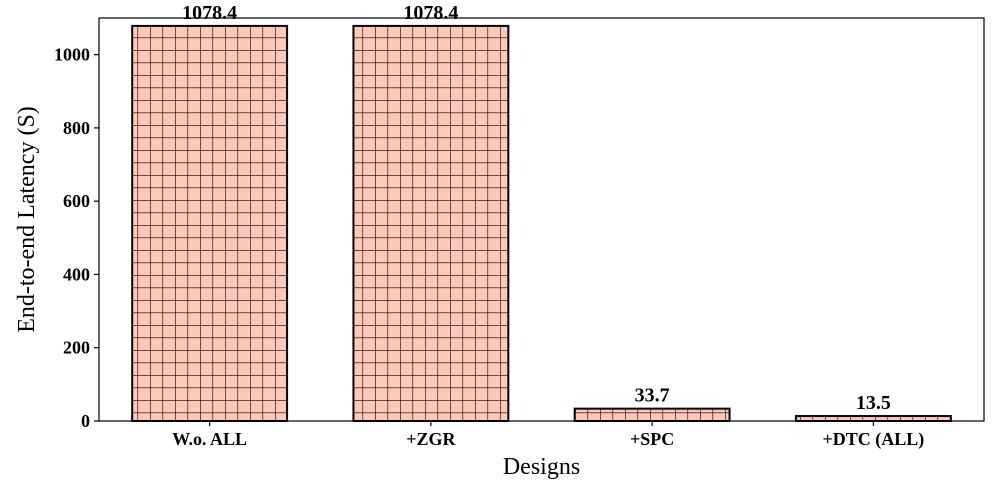  Describe the element at coordinates (548, 435) in the screenshot. I see `x-axis: W.o. ALL +ZGR +SPC +DTC (ALL)` at that location.